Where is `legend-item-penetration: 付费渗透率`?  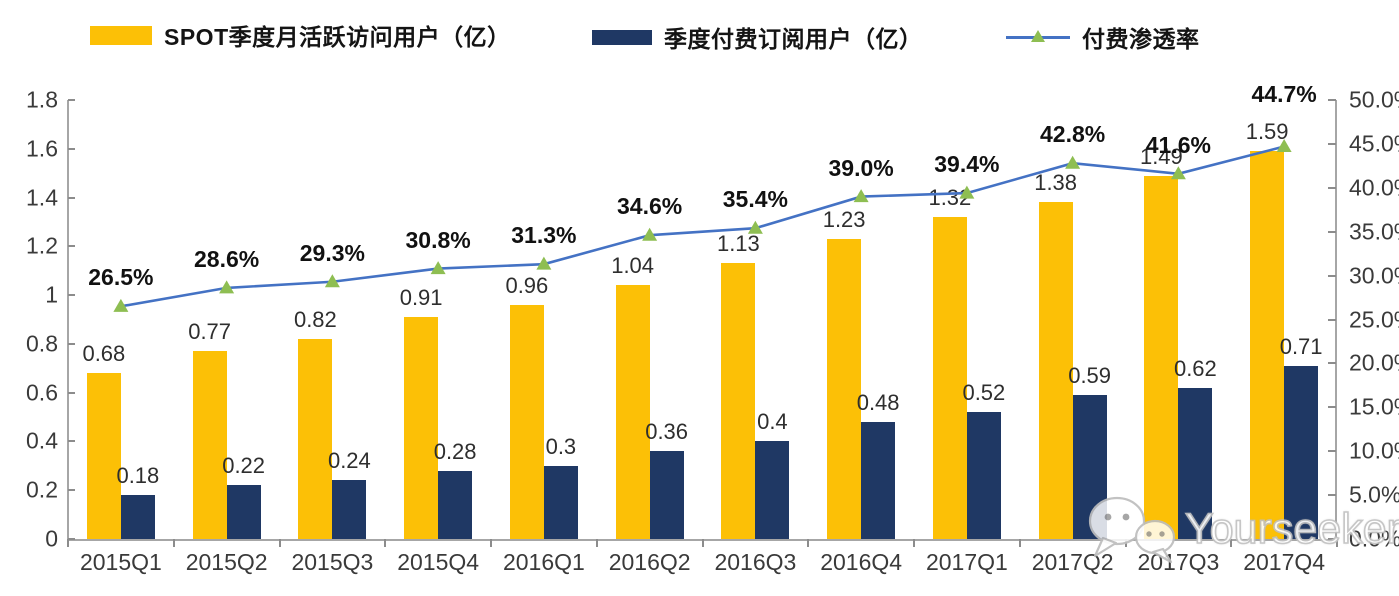 legend-item-penetration: 付费渗透率 is located at coordinates (1103, 37).